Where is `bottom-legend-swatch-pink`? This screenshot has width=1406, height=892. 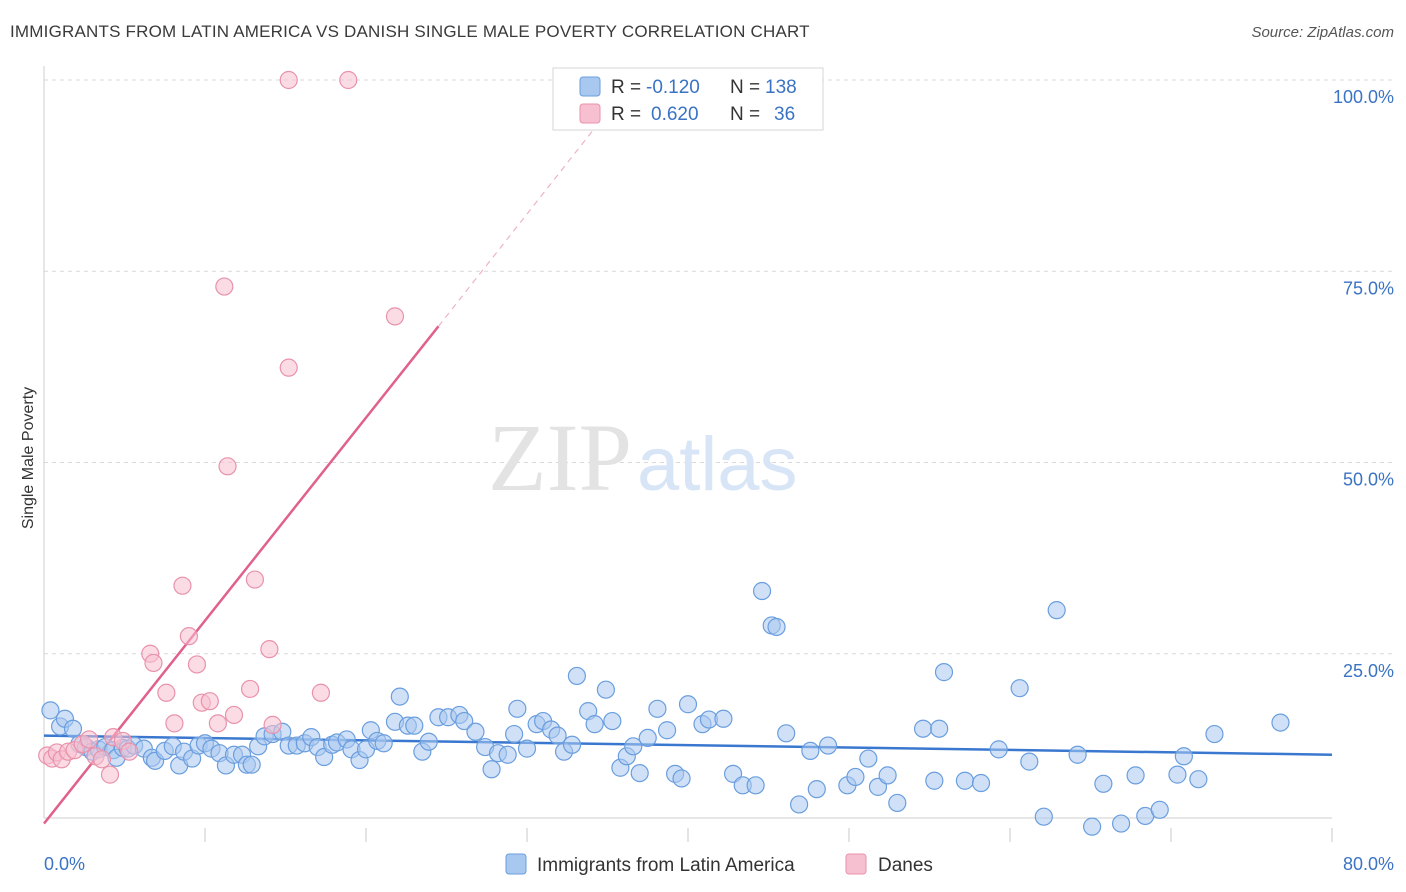
bottom-legend-swatch-pink is located at coordinates (856, 864).